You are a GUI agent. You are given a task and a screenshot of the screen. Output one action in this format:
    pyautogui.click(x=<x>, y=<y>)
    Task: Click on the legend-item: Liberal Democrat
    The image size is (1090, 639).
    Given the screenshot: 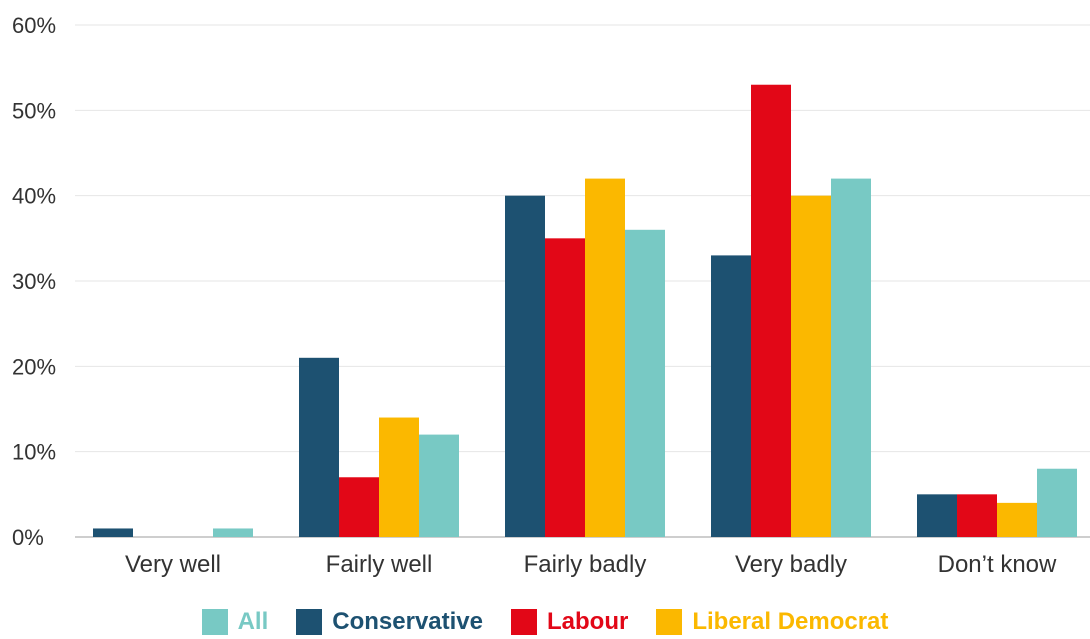 What is the action you would take?
    pyautogui.click(x=772, y=622)
    